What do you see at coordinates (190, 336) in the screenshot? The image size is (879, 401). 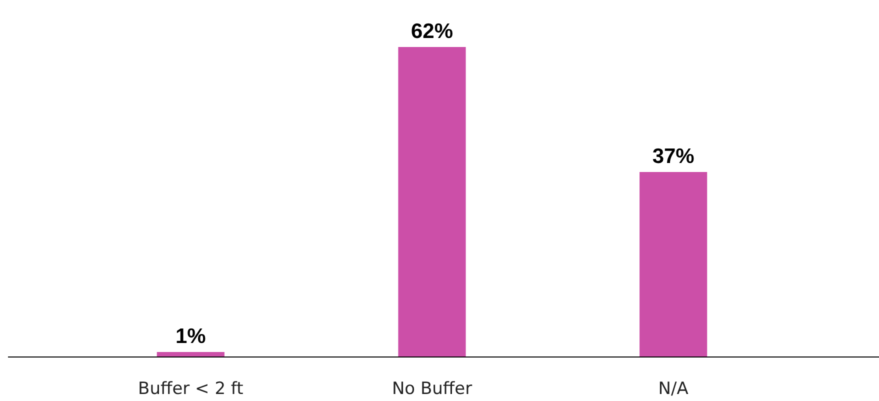 I see `data-label: 1%` at bounding box center [190, 336].